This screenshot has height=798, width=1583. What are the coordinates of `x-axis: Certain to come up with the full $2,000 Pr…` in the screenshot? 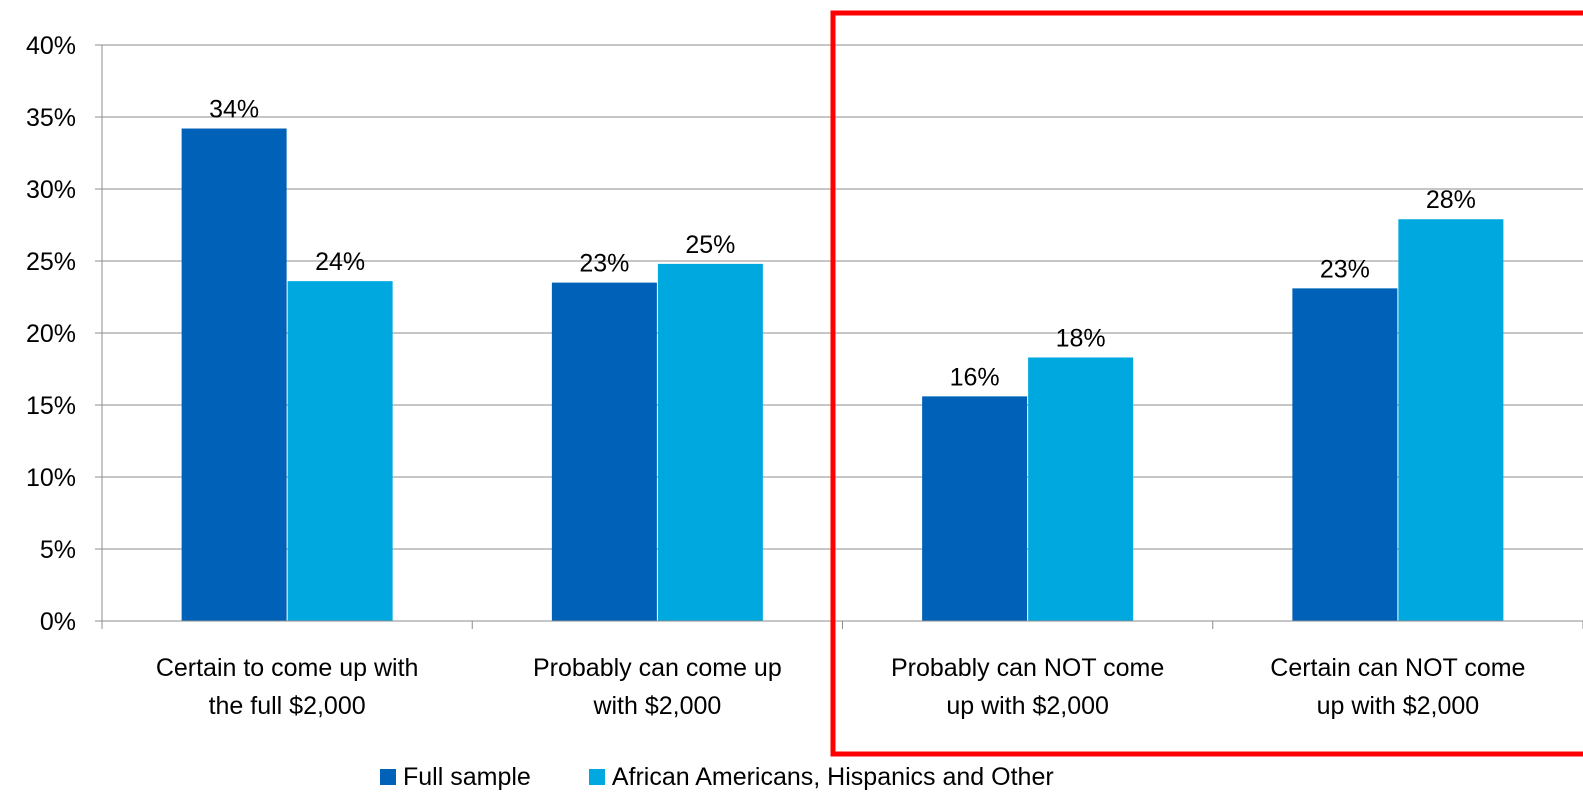 It's located at (842, 670).